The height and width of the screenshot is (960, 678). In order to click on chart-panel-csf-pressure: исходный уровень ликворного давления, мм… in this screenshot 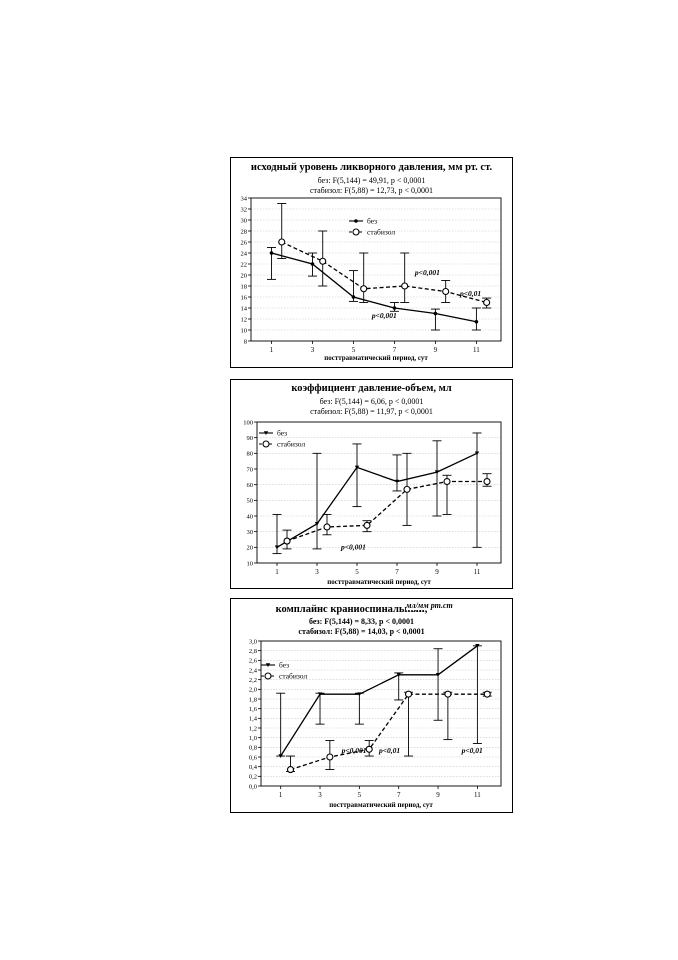, I will do `click(371, 262)`.